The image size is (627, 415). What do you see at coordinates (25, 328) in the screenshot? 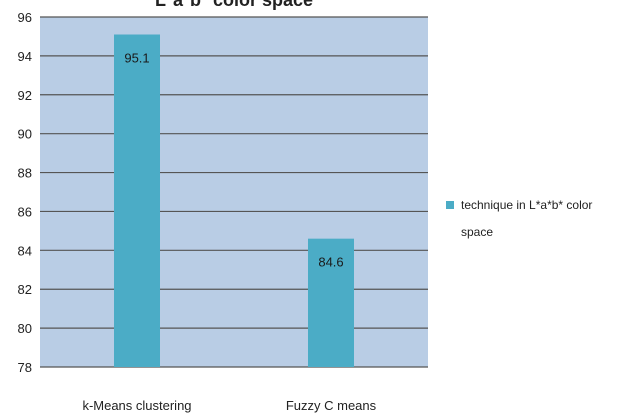
I see `y-tick-label: 80` at bounding box center [25, 328].